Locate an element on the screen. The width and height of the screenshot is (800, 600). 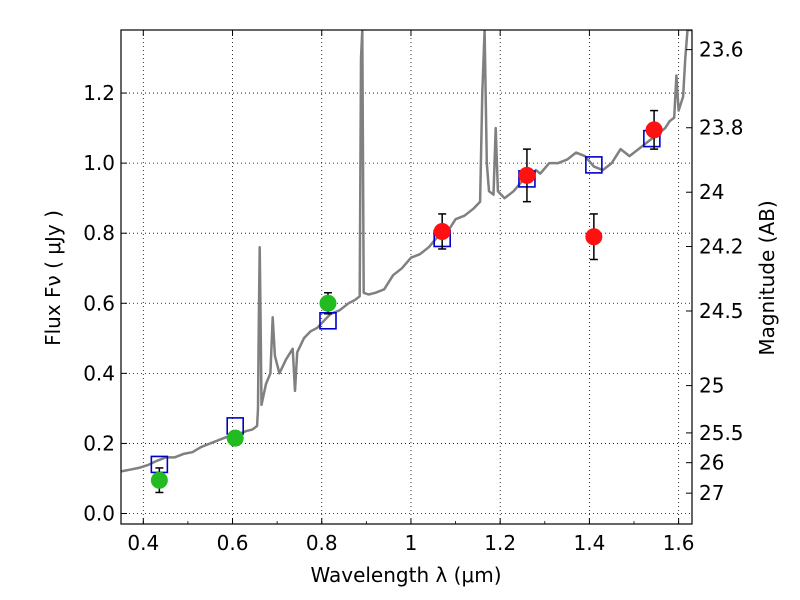
right-tick-label: 24.2 is located at coordinates (721, 247).